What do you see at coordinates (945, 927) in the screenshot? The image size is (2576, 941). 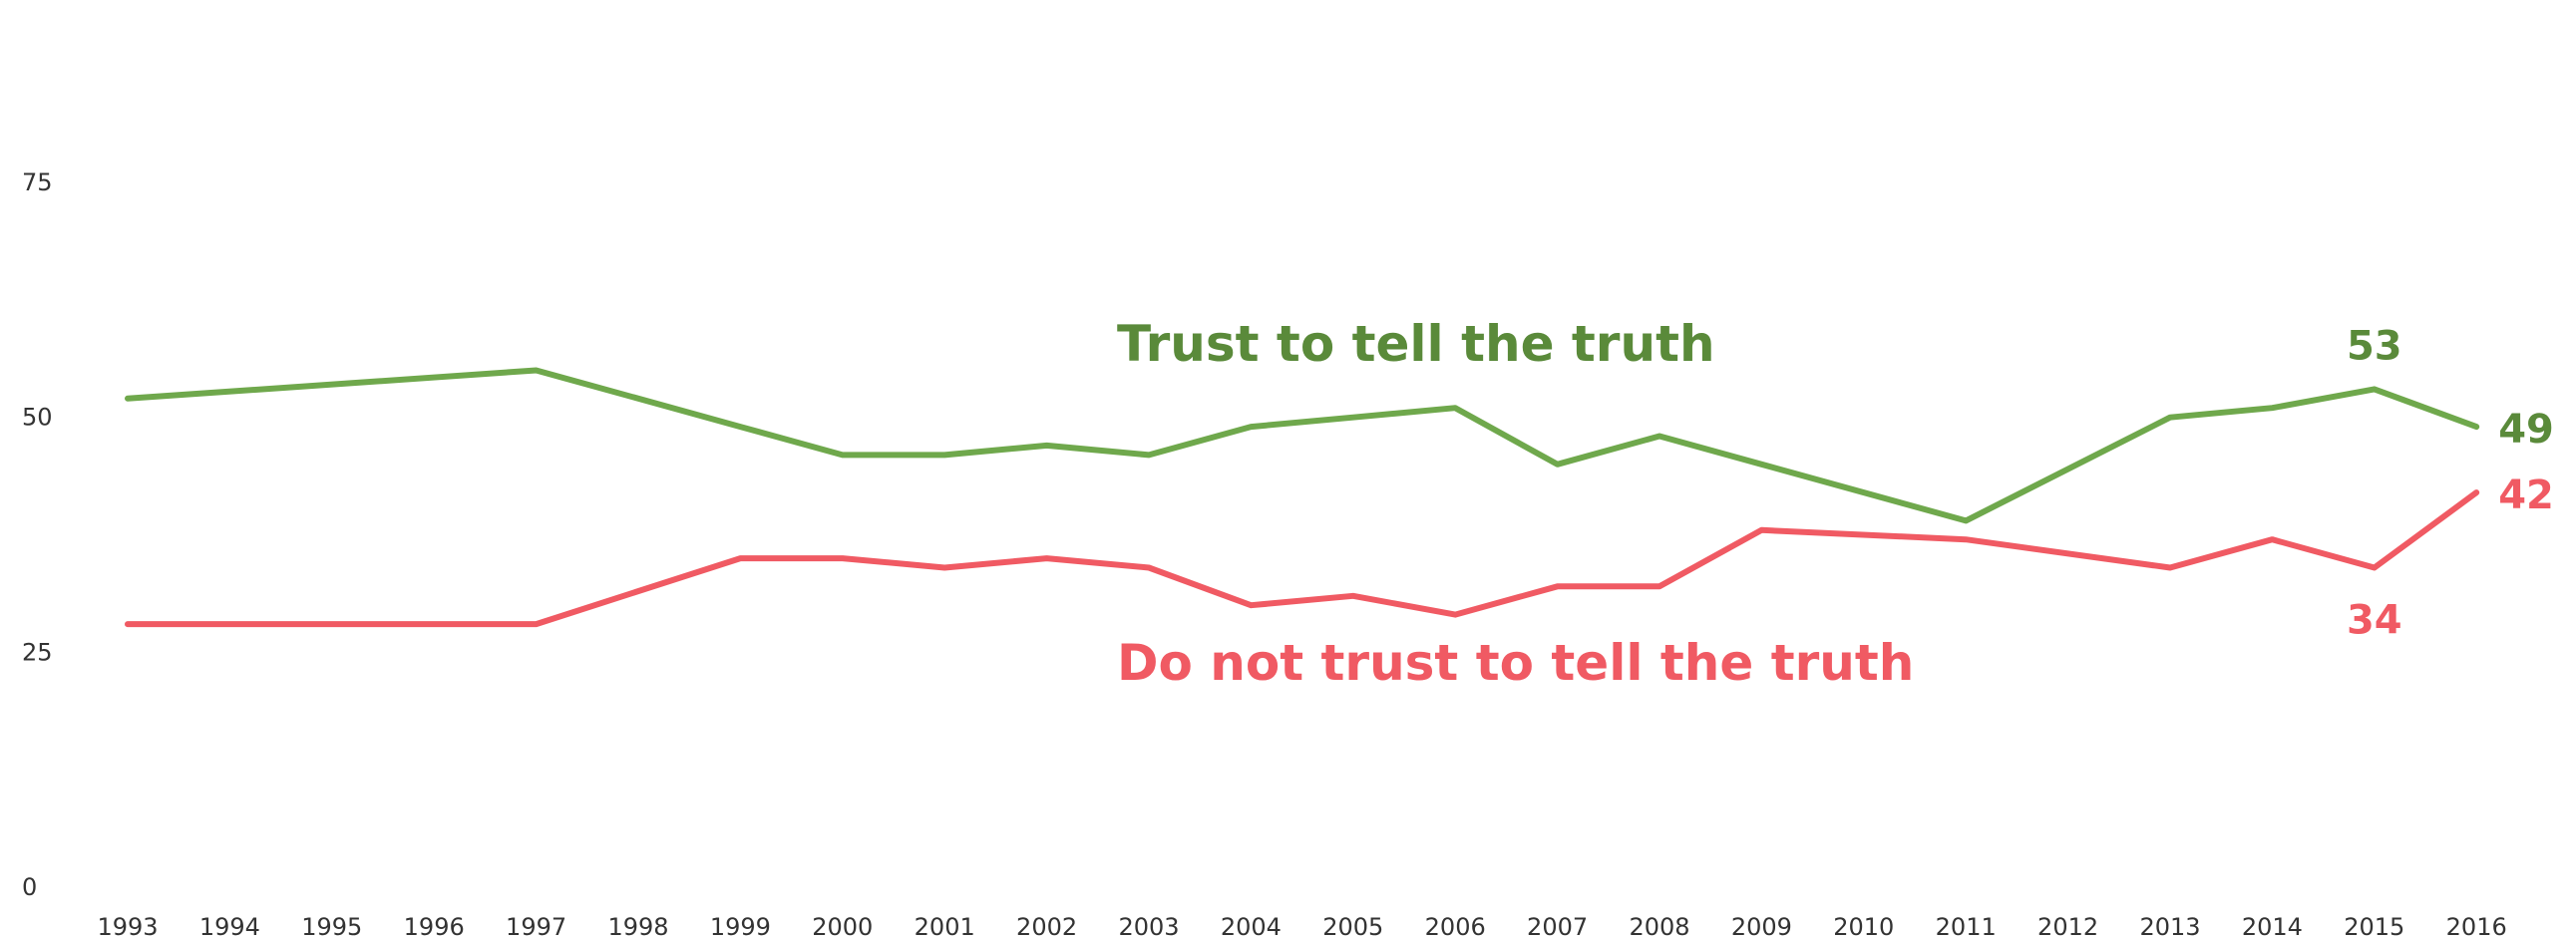 I see `x-tick-label: 2001` at bounding box center [945, 927].